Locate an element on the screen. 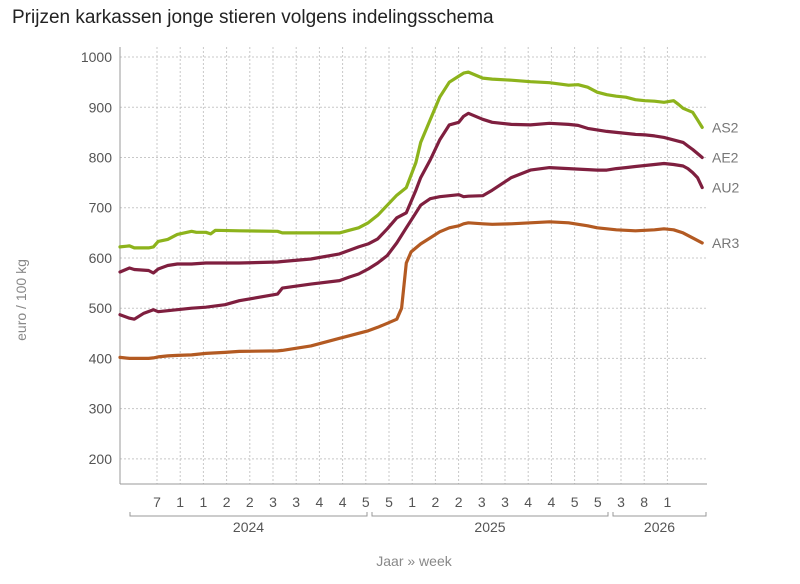 Image resolution: width=800 pixels, height=584 pixels. series-labels: AS2 AE2 AU2 AR3 is located at coordinates (725, 185).